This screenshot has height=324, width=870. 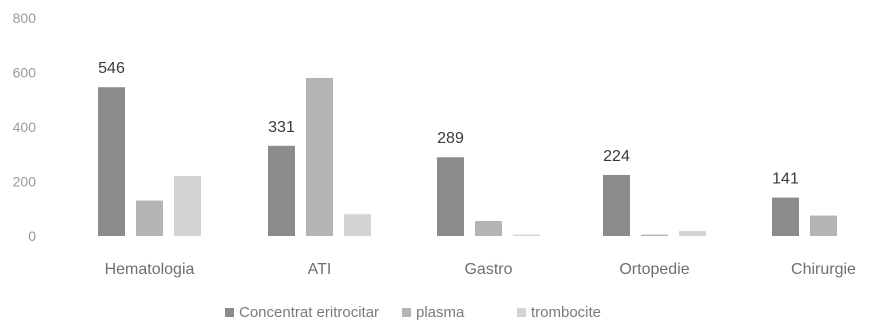 I want to click on y-tick-label: 600, so click(x=25, y=73).